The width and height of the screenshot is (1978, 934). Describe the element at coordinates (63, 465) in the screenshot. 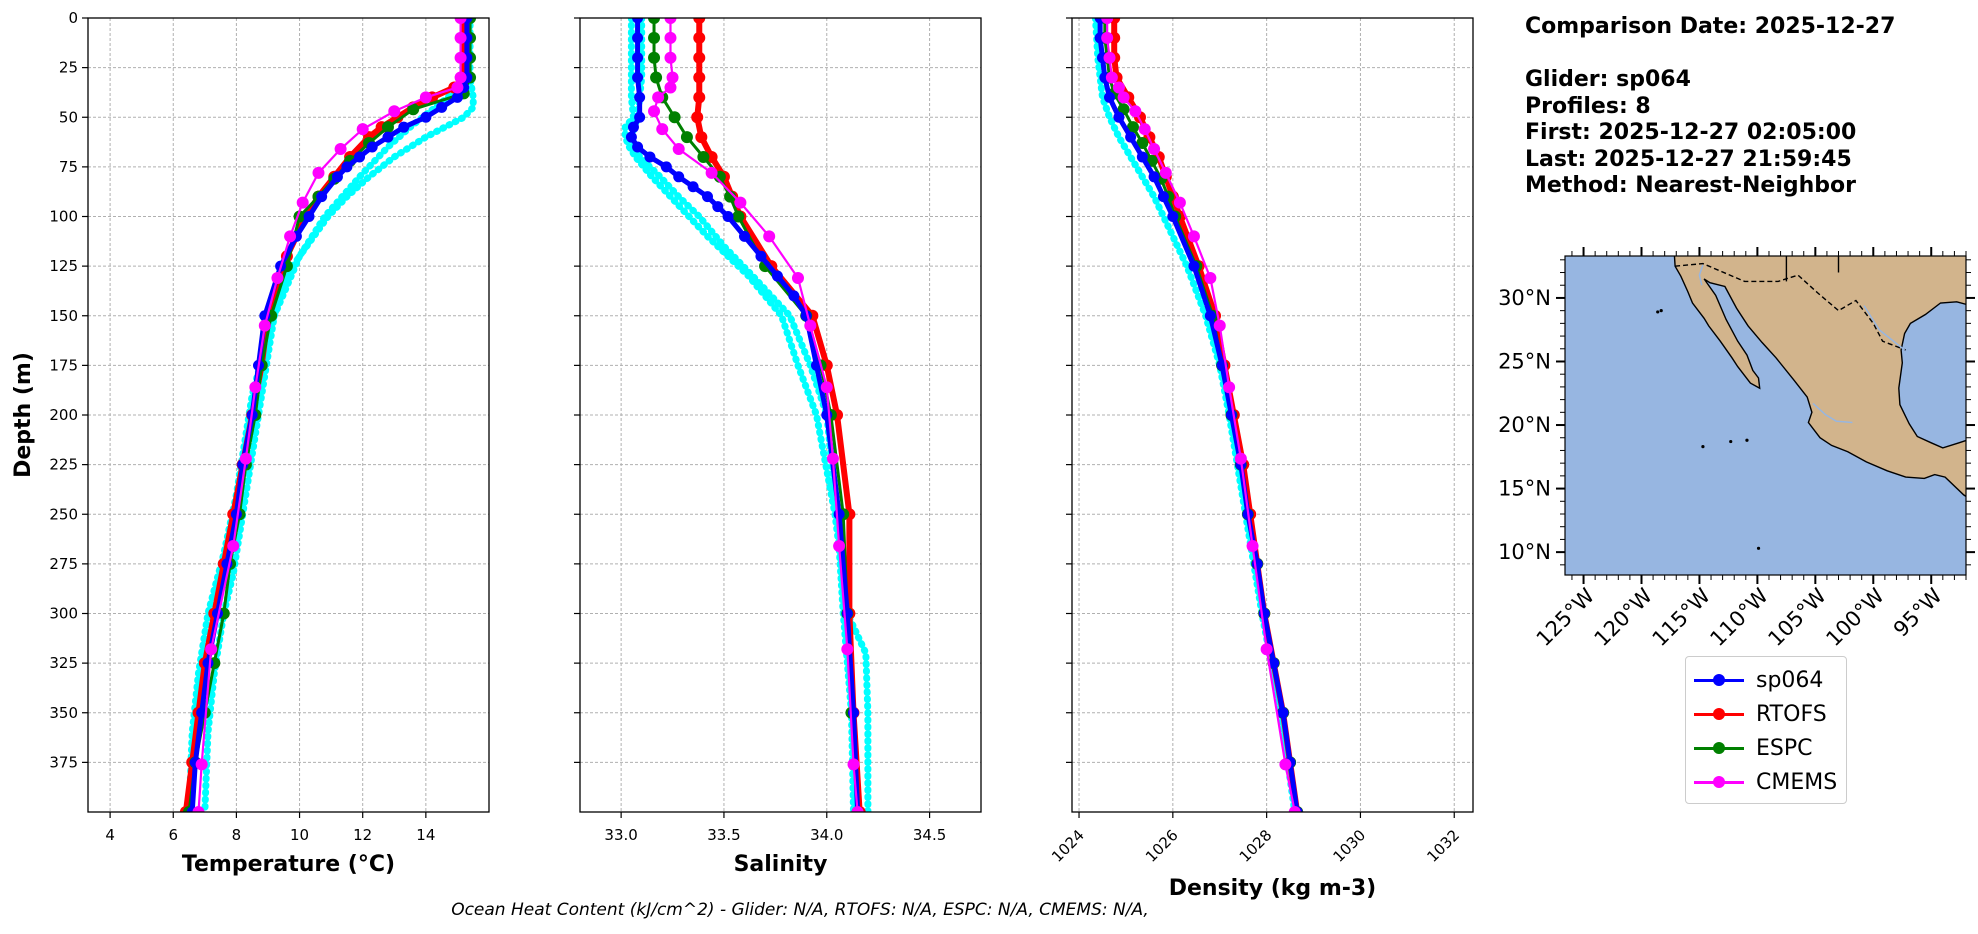

I see `y-tick-label: 225` at that location.